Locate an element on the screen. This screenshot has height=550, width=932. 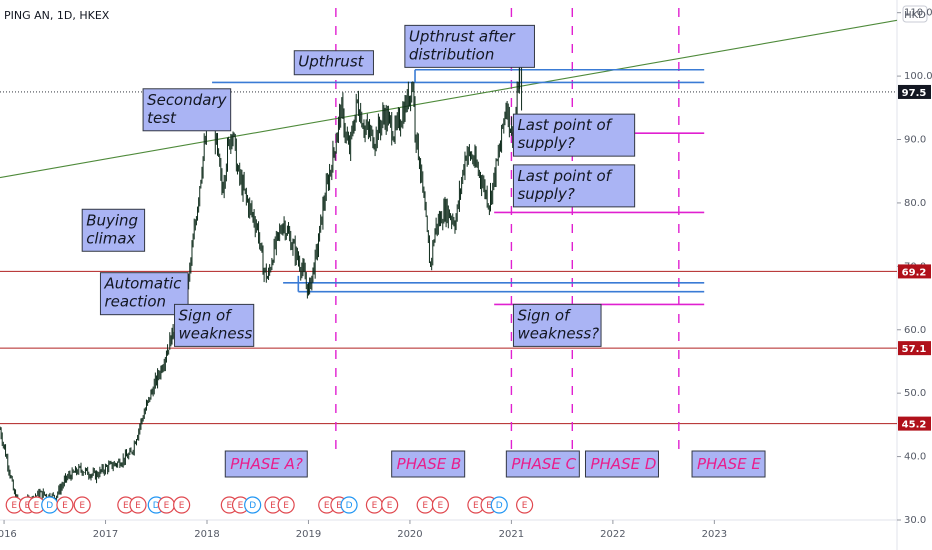
annotation-text: distribution is located at coordinates (451, 54).